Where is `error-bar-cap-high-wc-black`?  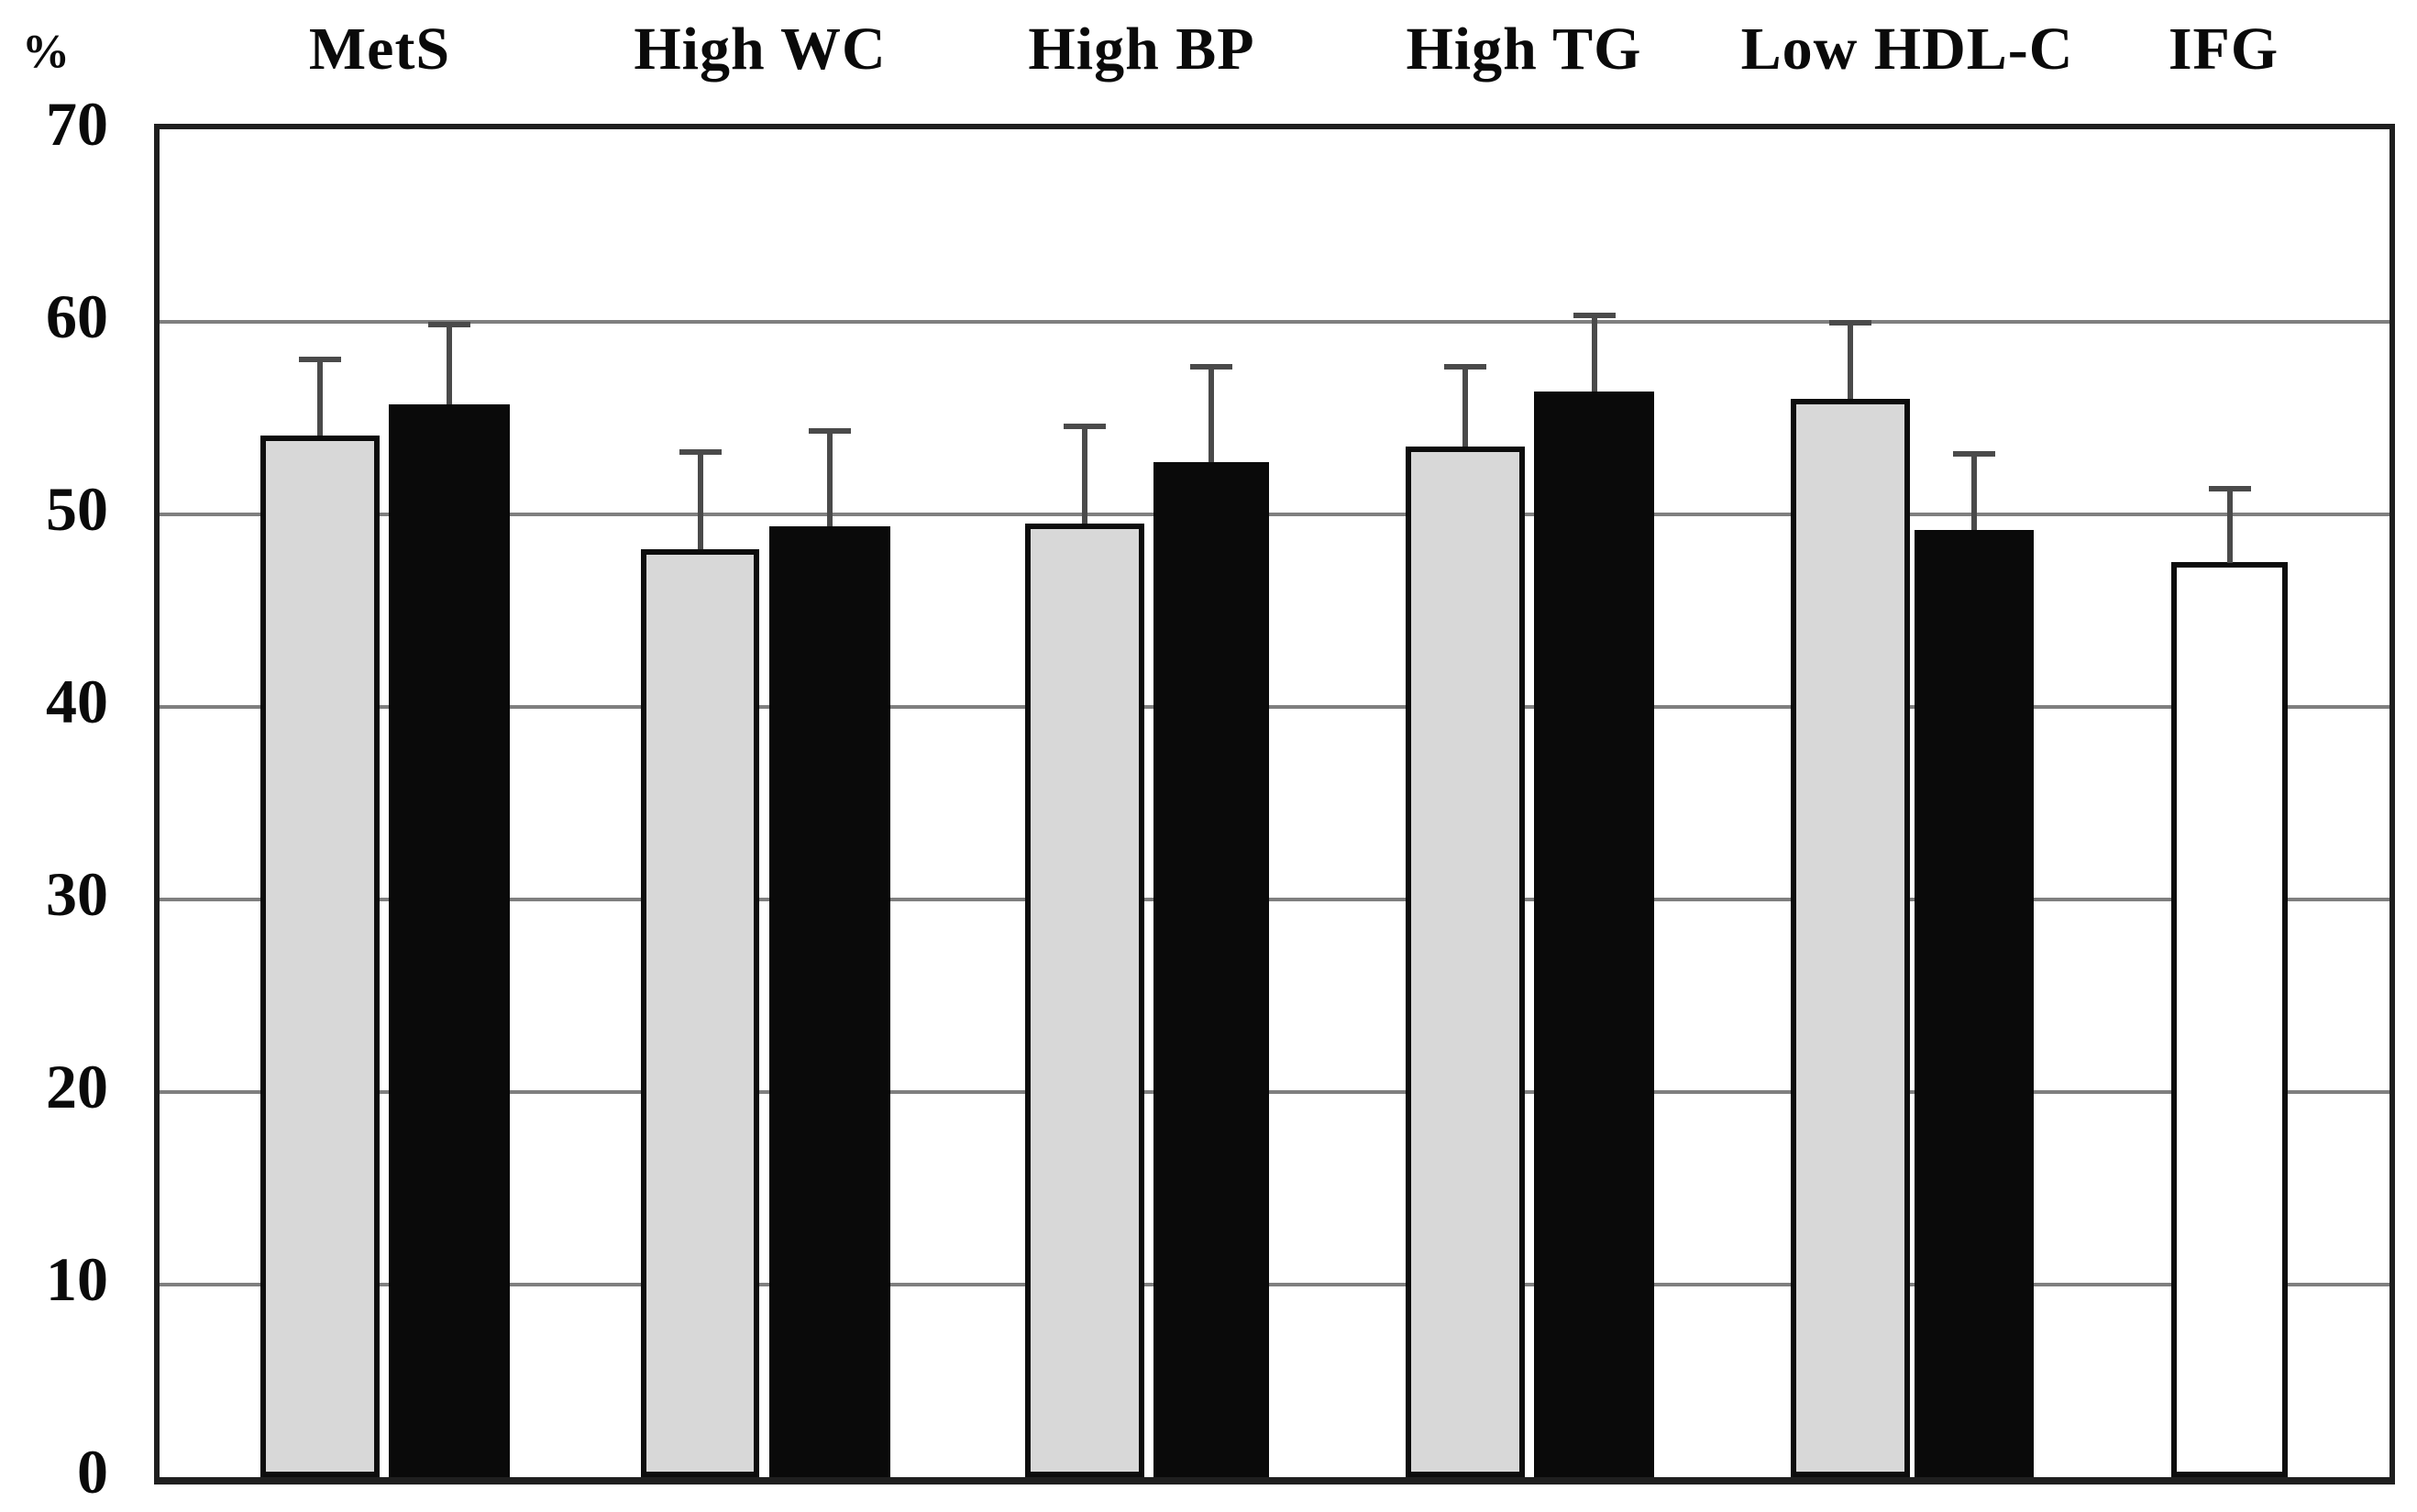 error-bar-cap-high-wc-black is located at coordinates (830, 431).